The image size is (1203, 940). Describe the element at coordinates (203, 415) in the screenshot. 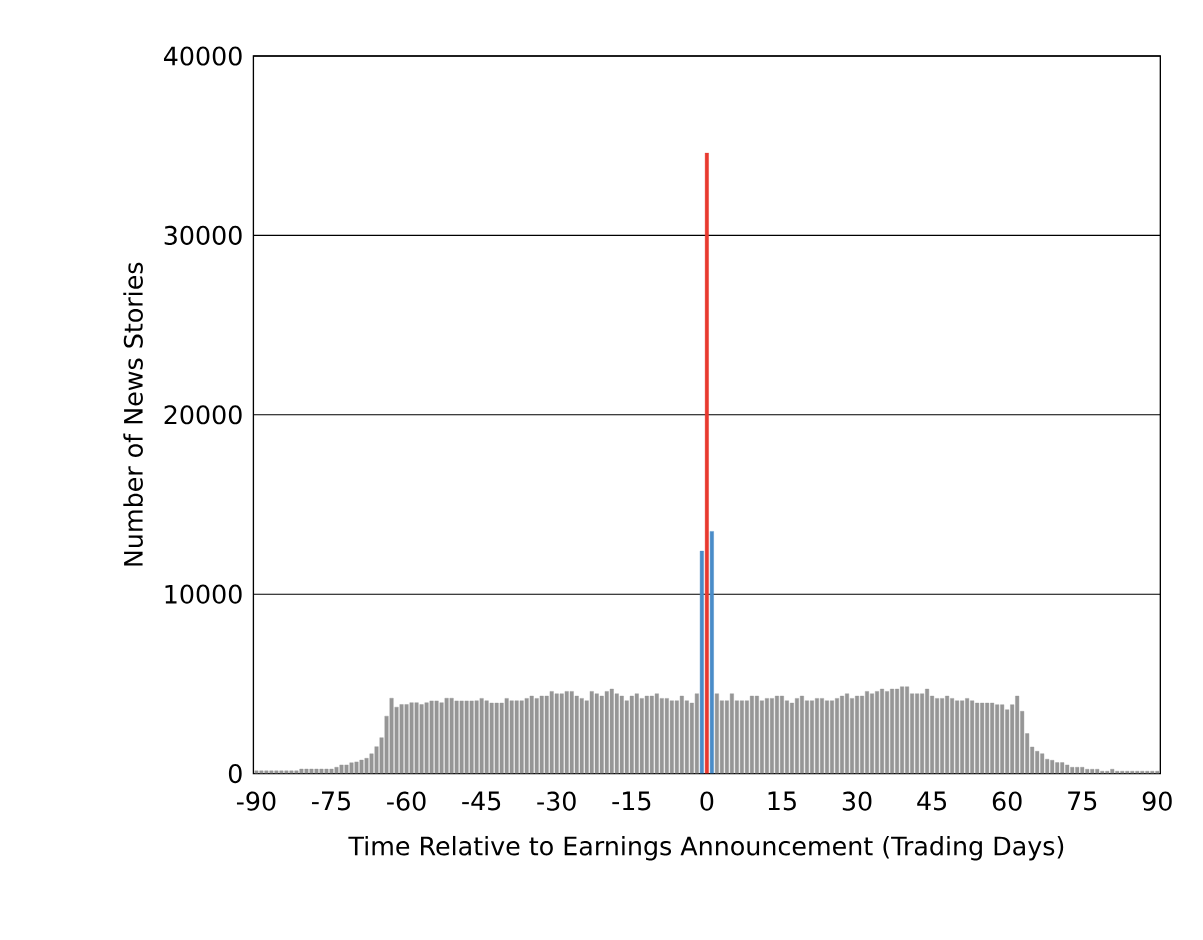

I see `y-tick-label: 20000` at that location.